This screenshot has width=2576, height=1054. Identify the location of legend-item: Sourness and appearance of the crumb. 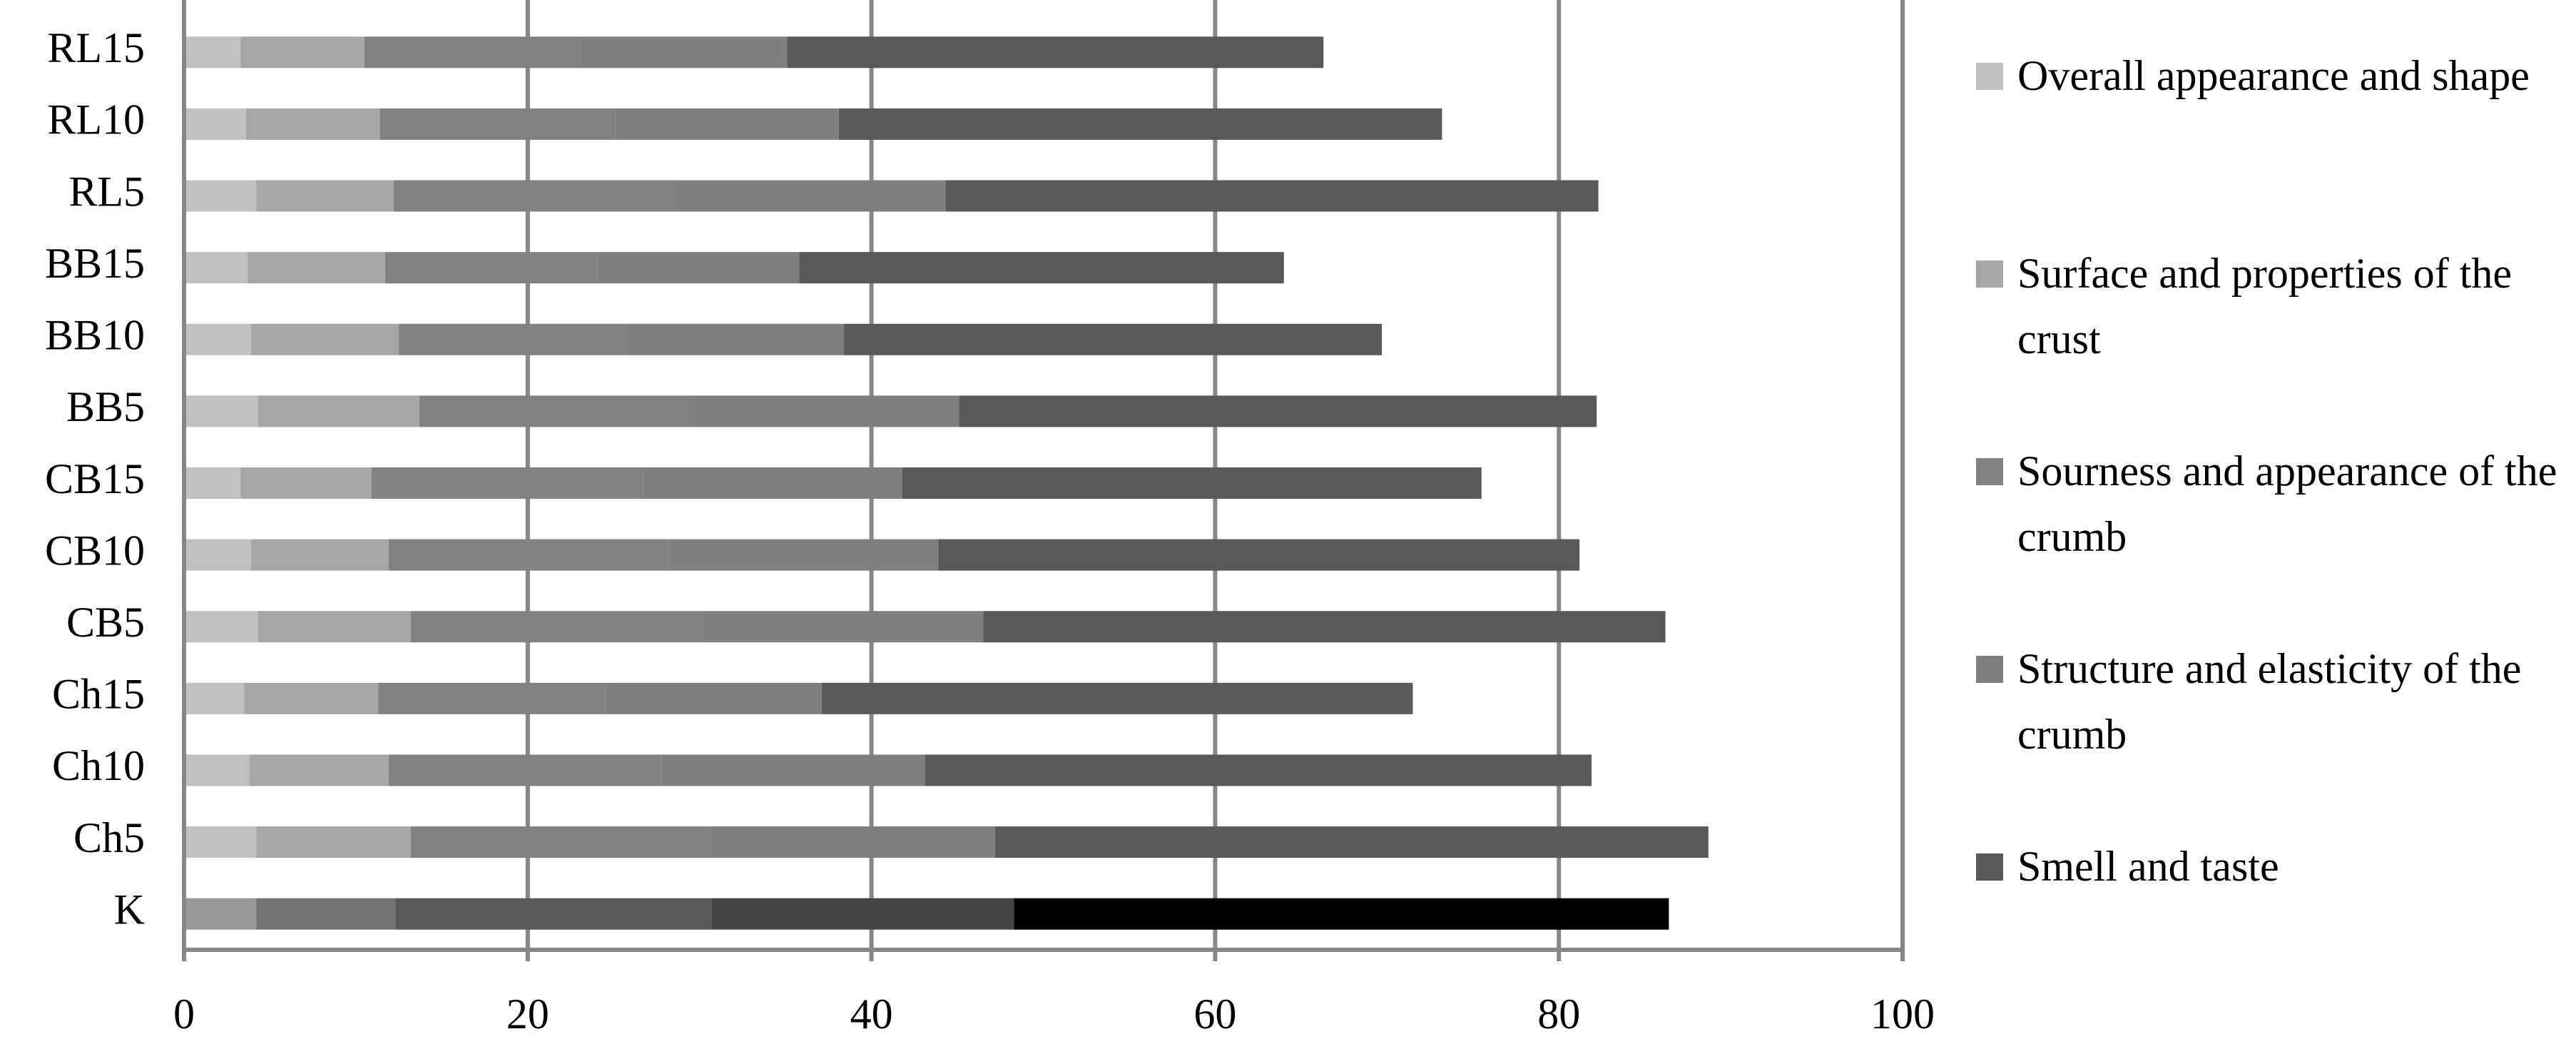
(2271, 537).